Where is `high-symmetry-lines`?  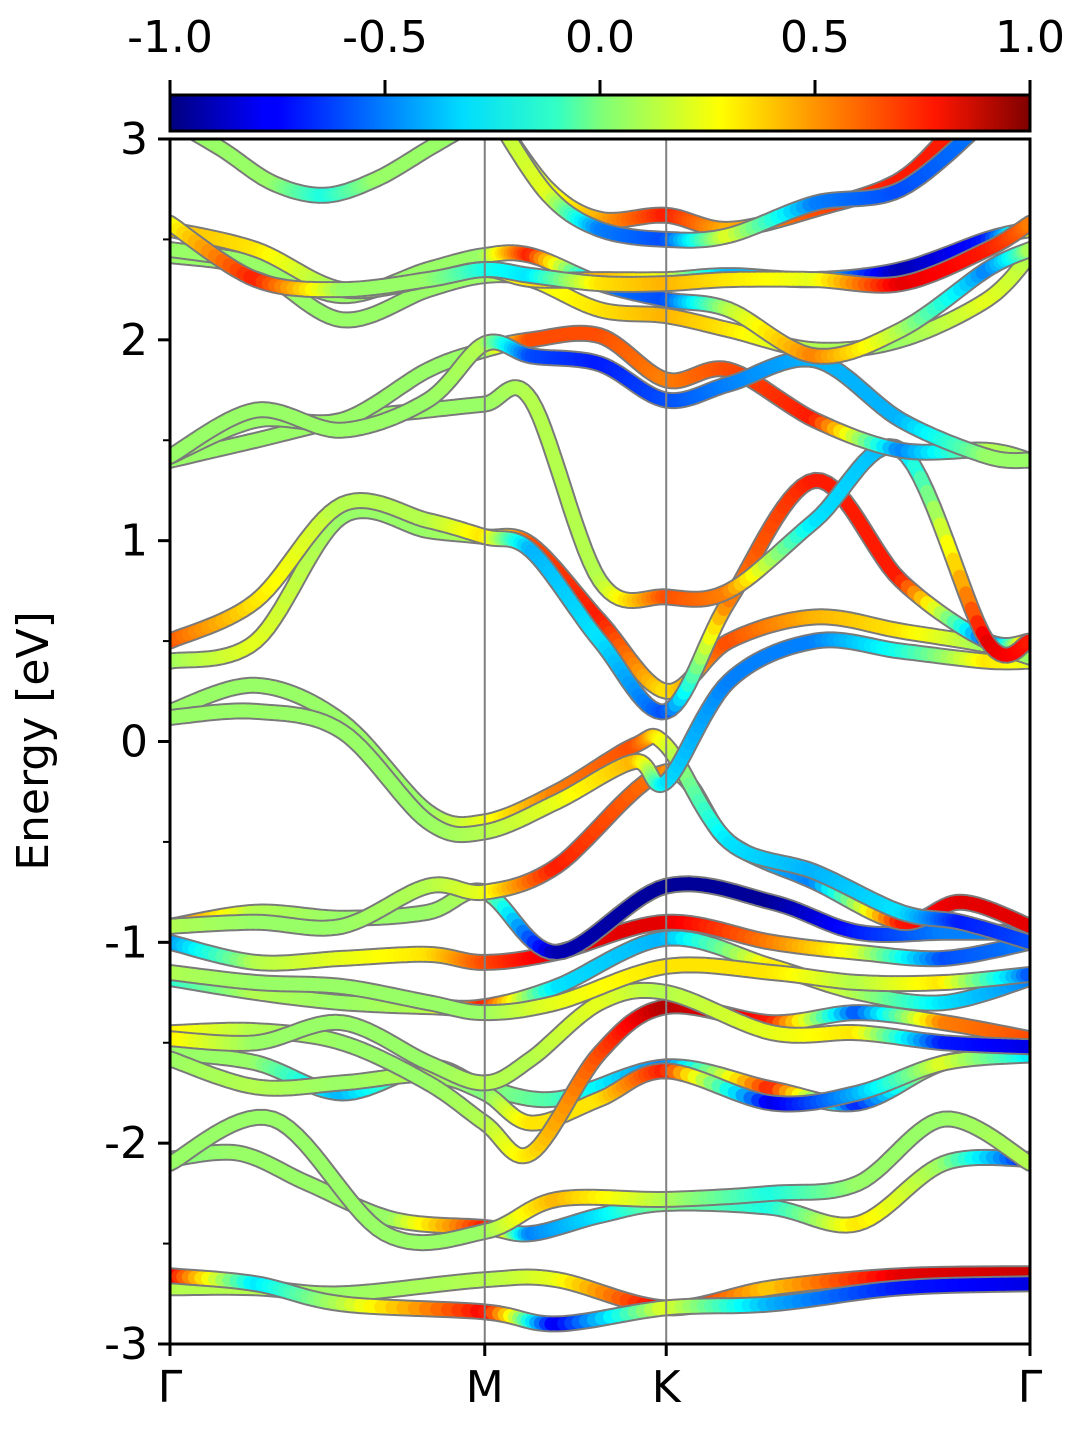 high-symmetry-lines is located at coordinates (575, 741).